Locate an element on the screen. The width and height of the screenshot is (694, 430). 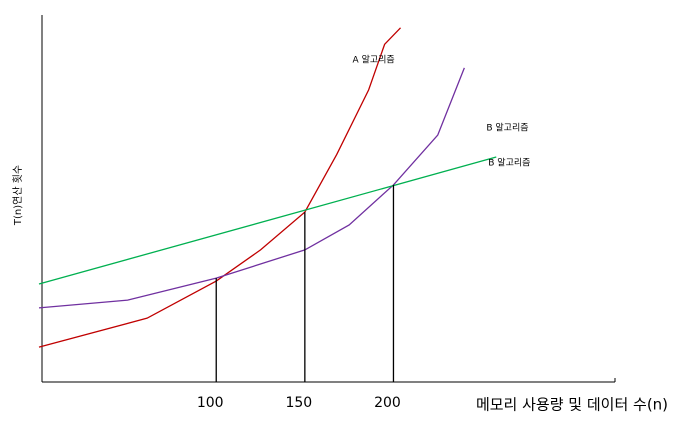
y-axis-label: T(n)연산 횟수 is located at coordinates (18, 195).